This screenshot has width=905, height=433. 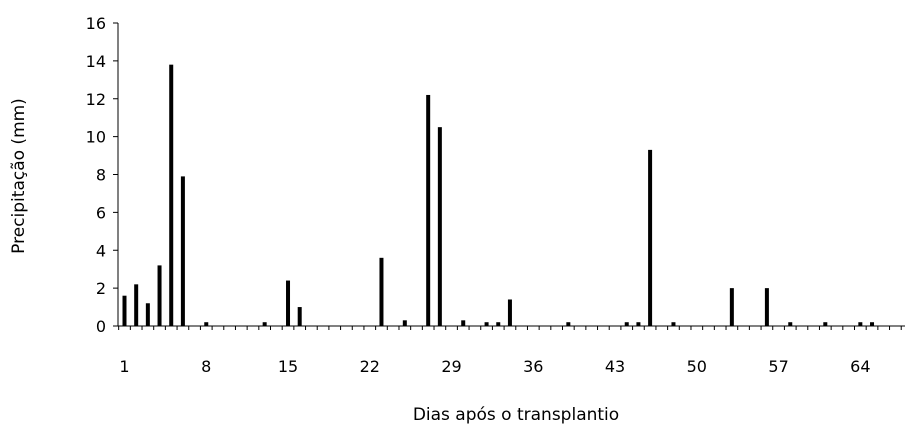 I want to click on x-tick-label: 57, so click(x=778, y=366).